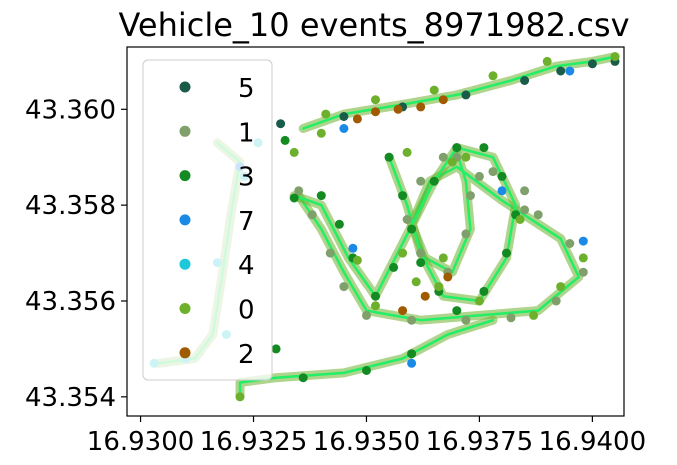 The width and height of the screenshot is (677, 465). Describe the element at coordinates (70, 398) in the screenshot. I see `y-tick-label-0: 43.354` at that location.